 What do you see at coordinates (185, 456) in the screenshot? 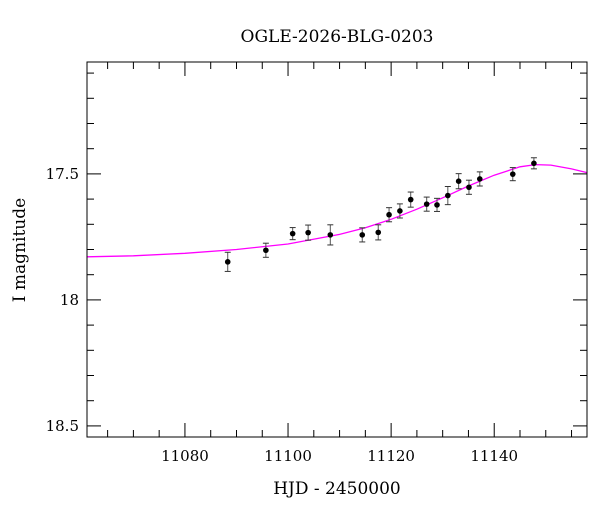
I see `x-tick-label: 11080` at bounding box center [185, 456].